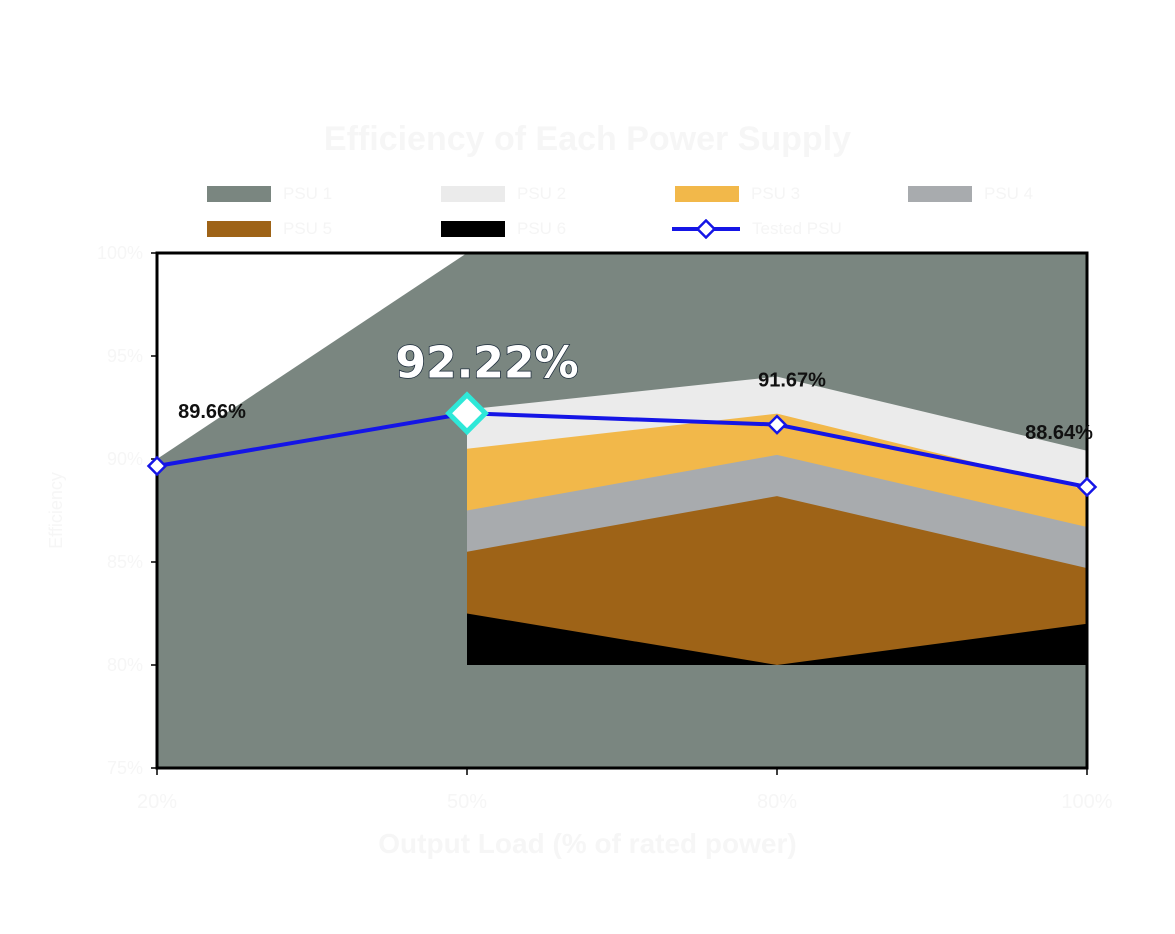 This screenshot has height=934, width=1175. I want to click on y-tick-label: 100%, so click(120, 253).